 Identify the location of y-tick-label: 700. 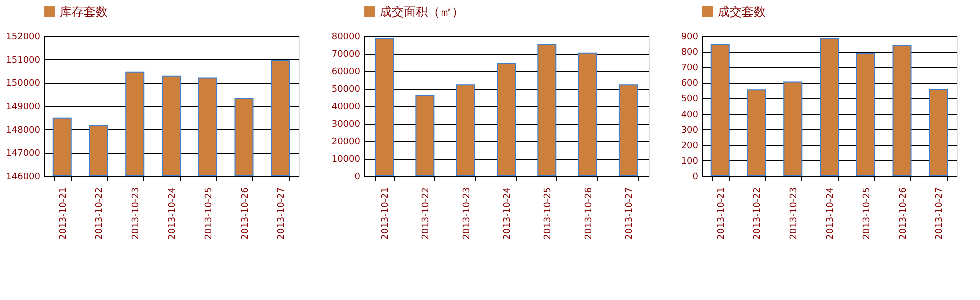
(690, 69).